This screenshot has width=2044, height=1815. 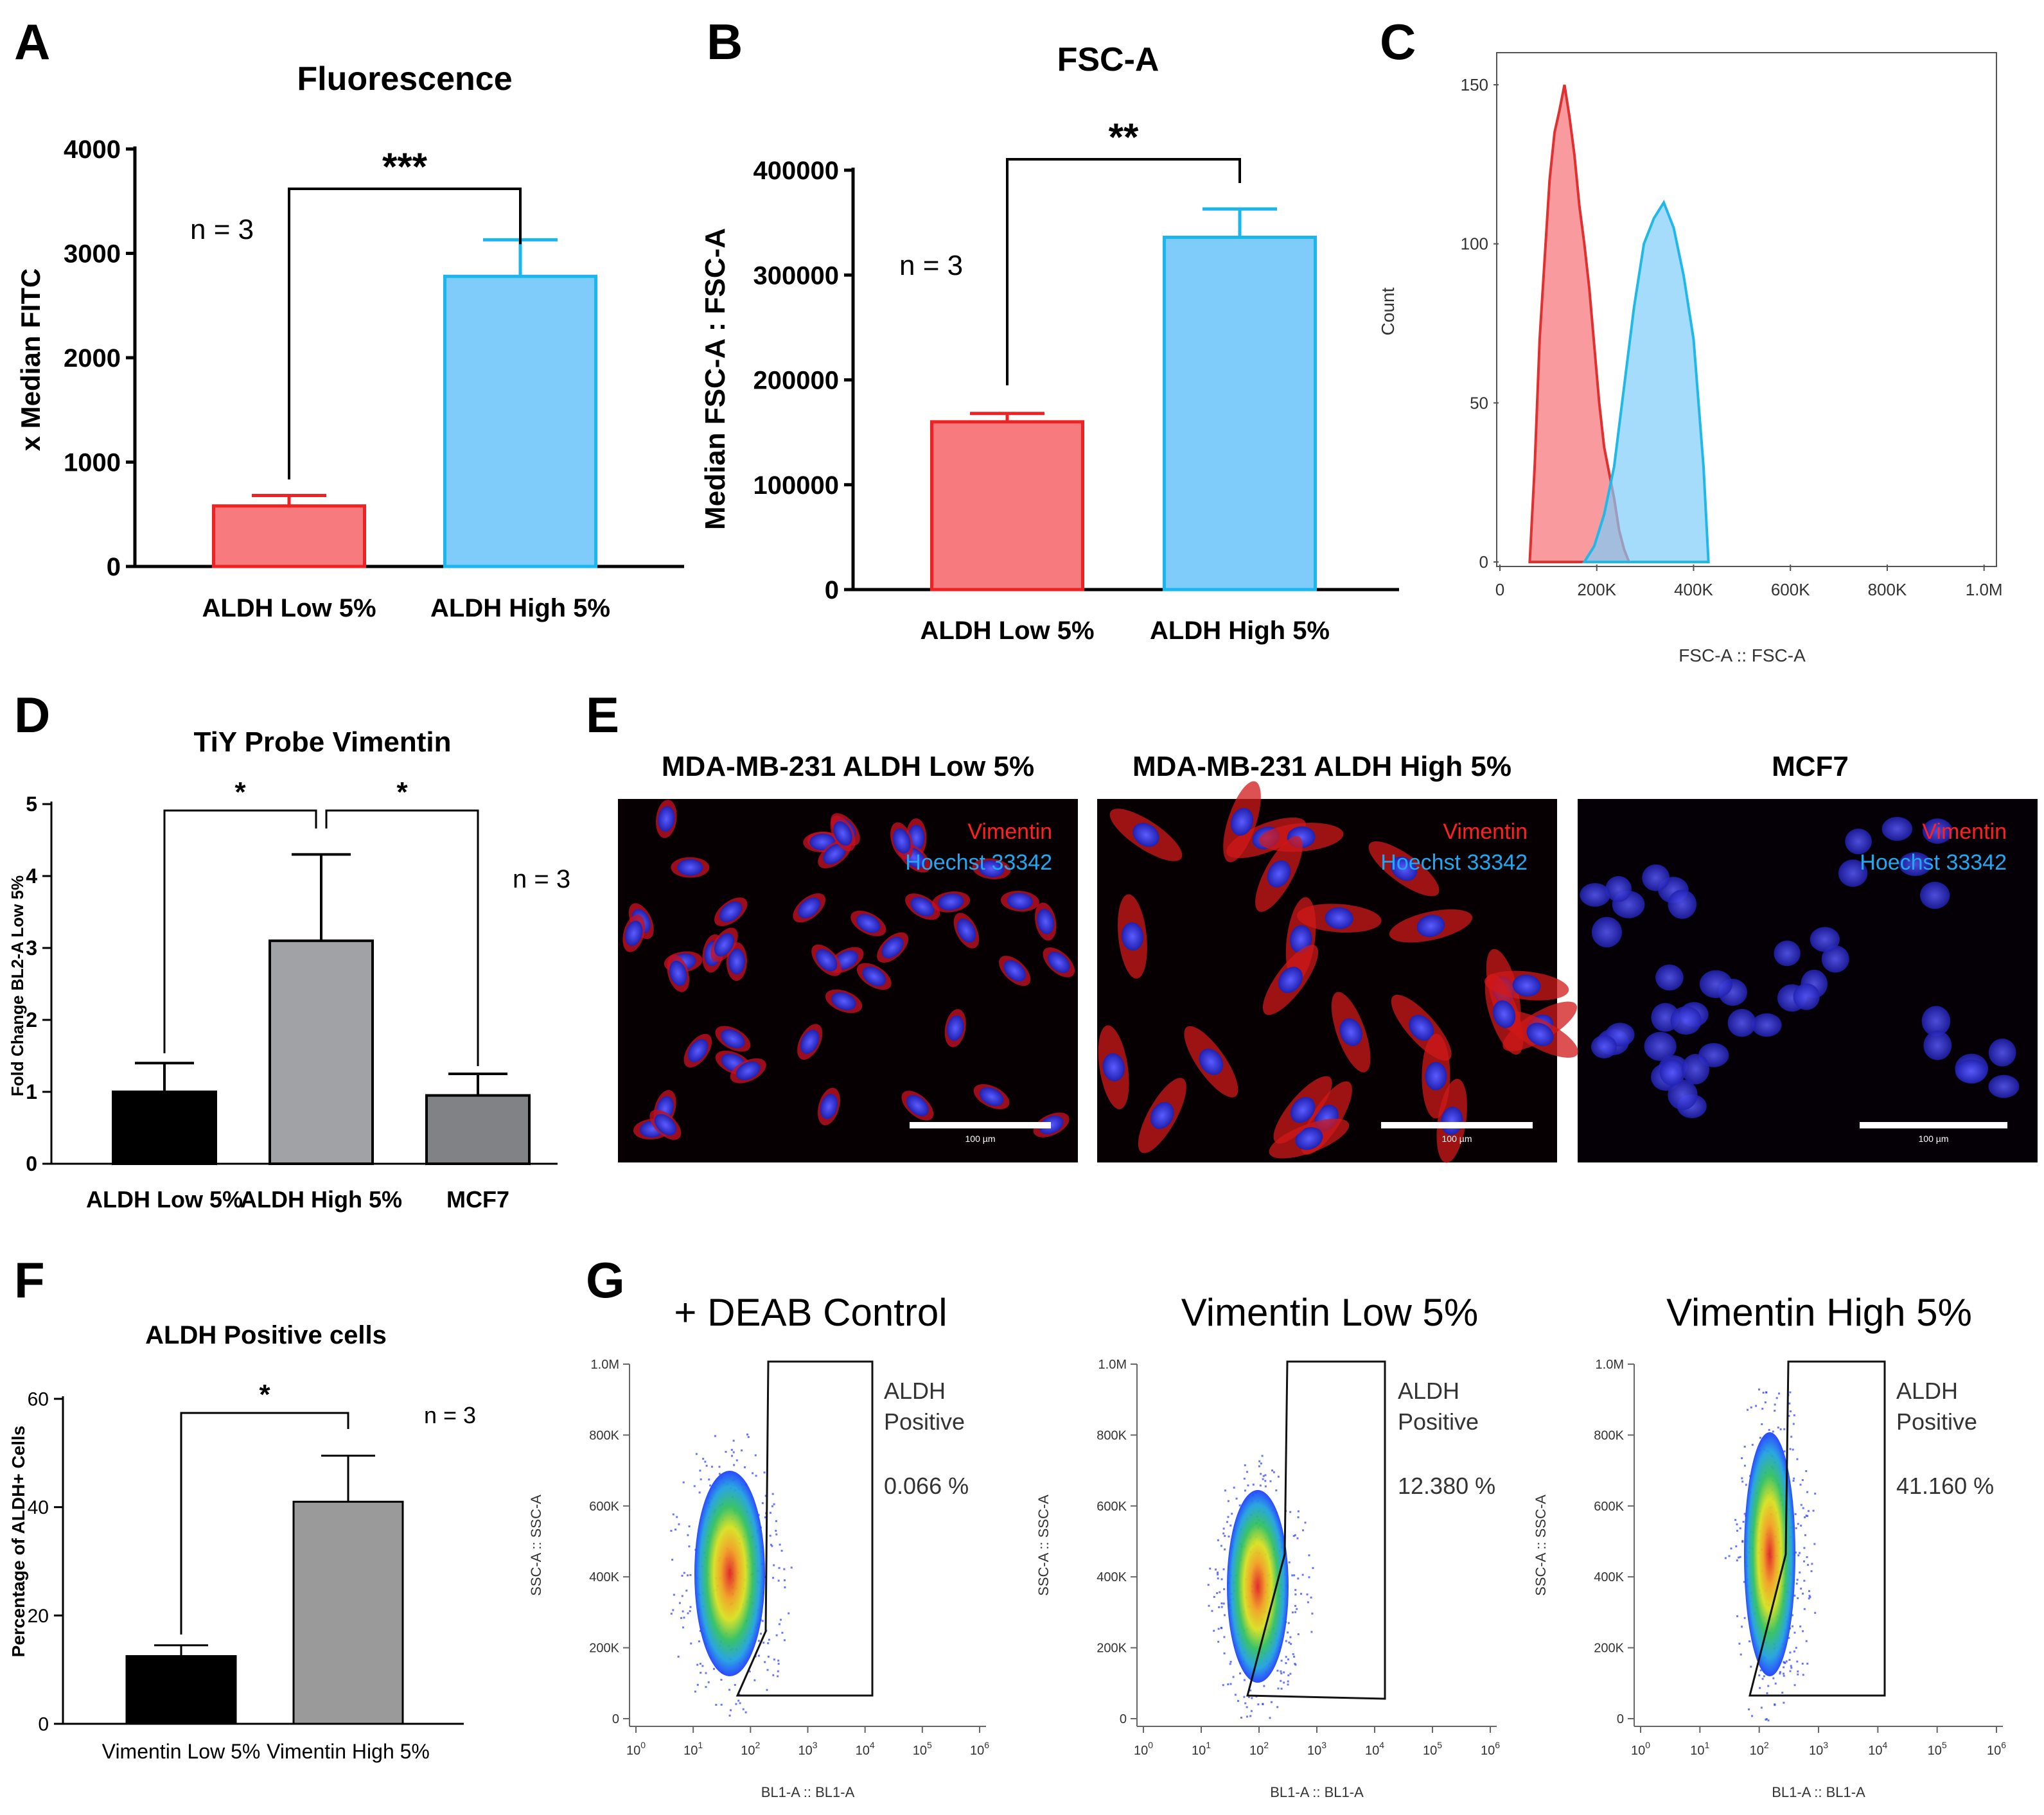 I want to click on flow-xtick-label: 10⁵, so click(x=1937, y=1749).